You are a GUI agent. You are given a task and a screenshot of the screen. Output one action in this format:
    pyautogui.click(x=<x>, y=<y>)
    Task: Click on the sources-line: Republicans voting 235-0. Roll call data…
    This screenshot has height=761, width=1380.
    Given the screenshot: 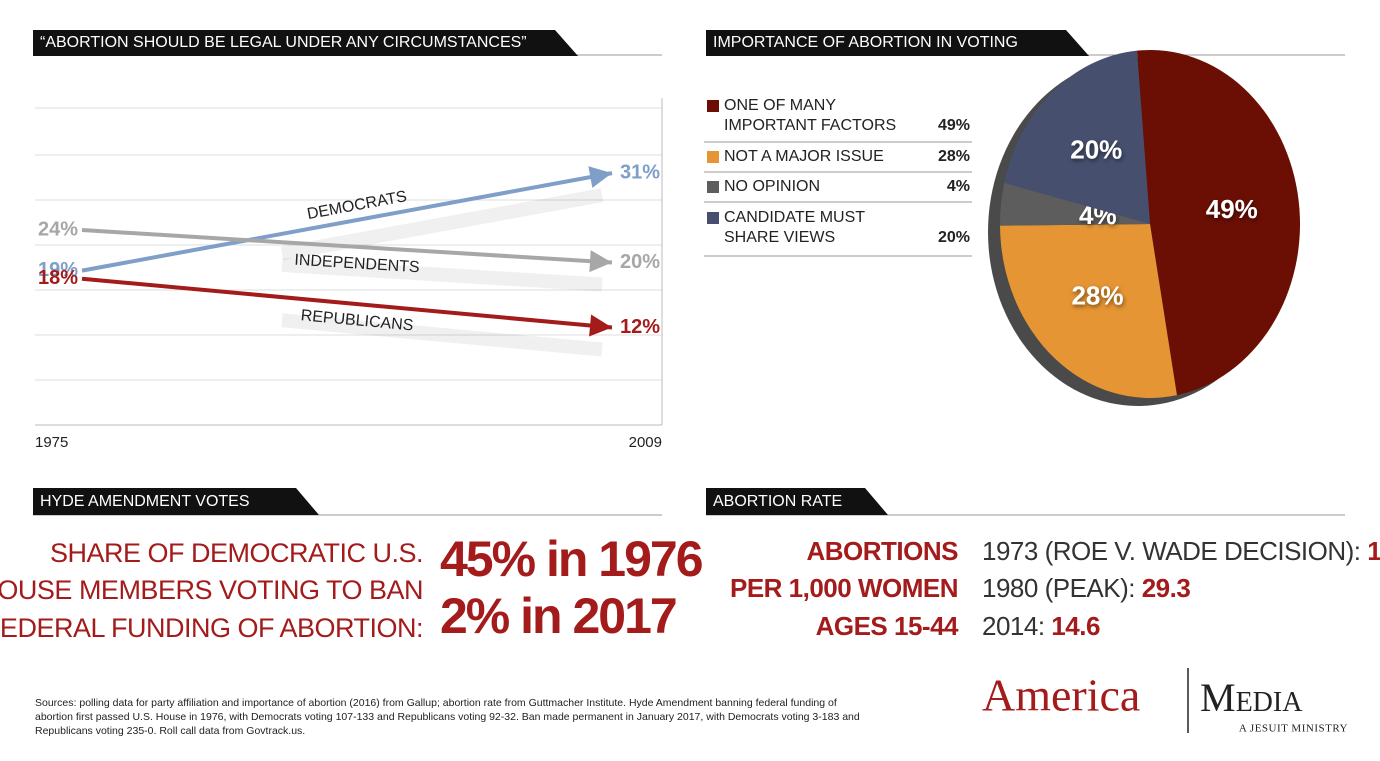 What is the action you would take?
    pyautogui.click(x=170, y=731)
    